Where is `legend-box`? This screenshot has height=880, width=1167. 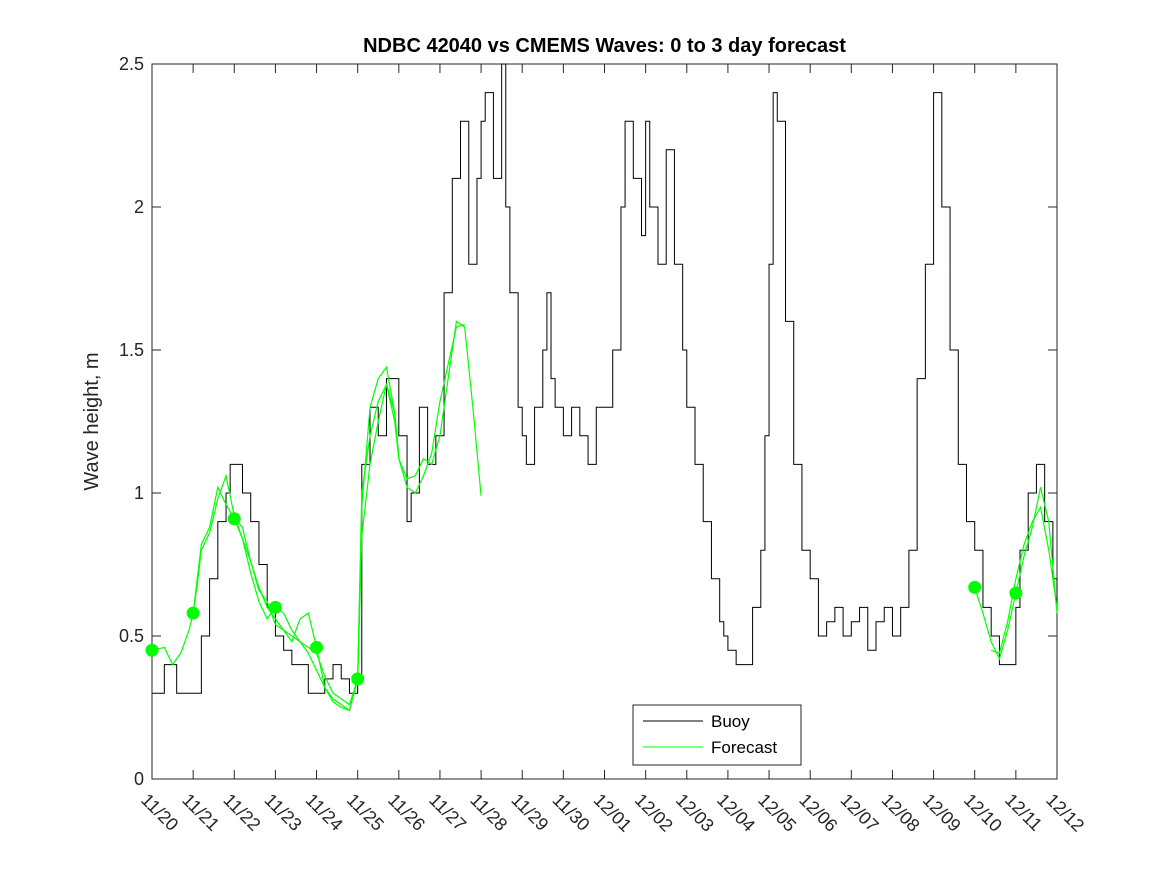 legend-box is located at coordinates (717, 735).